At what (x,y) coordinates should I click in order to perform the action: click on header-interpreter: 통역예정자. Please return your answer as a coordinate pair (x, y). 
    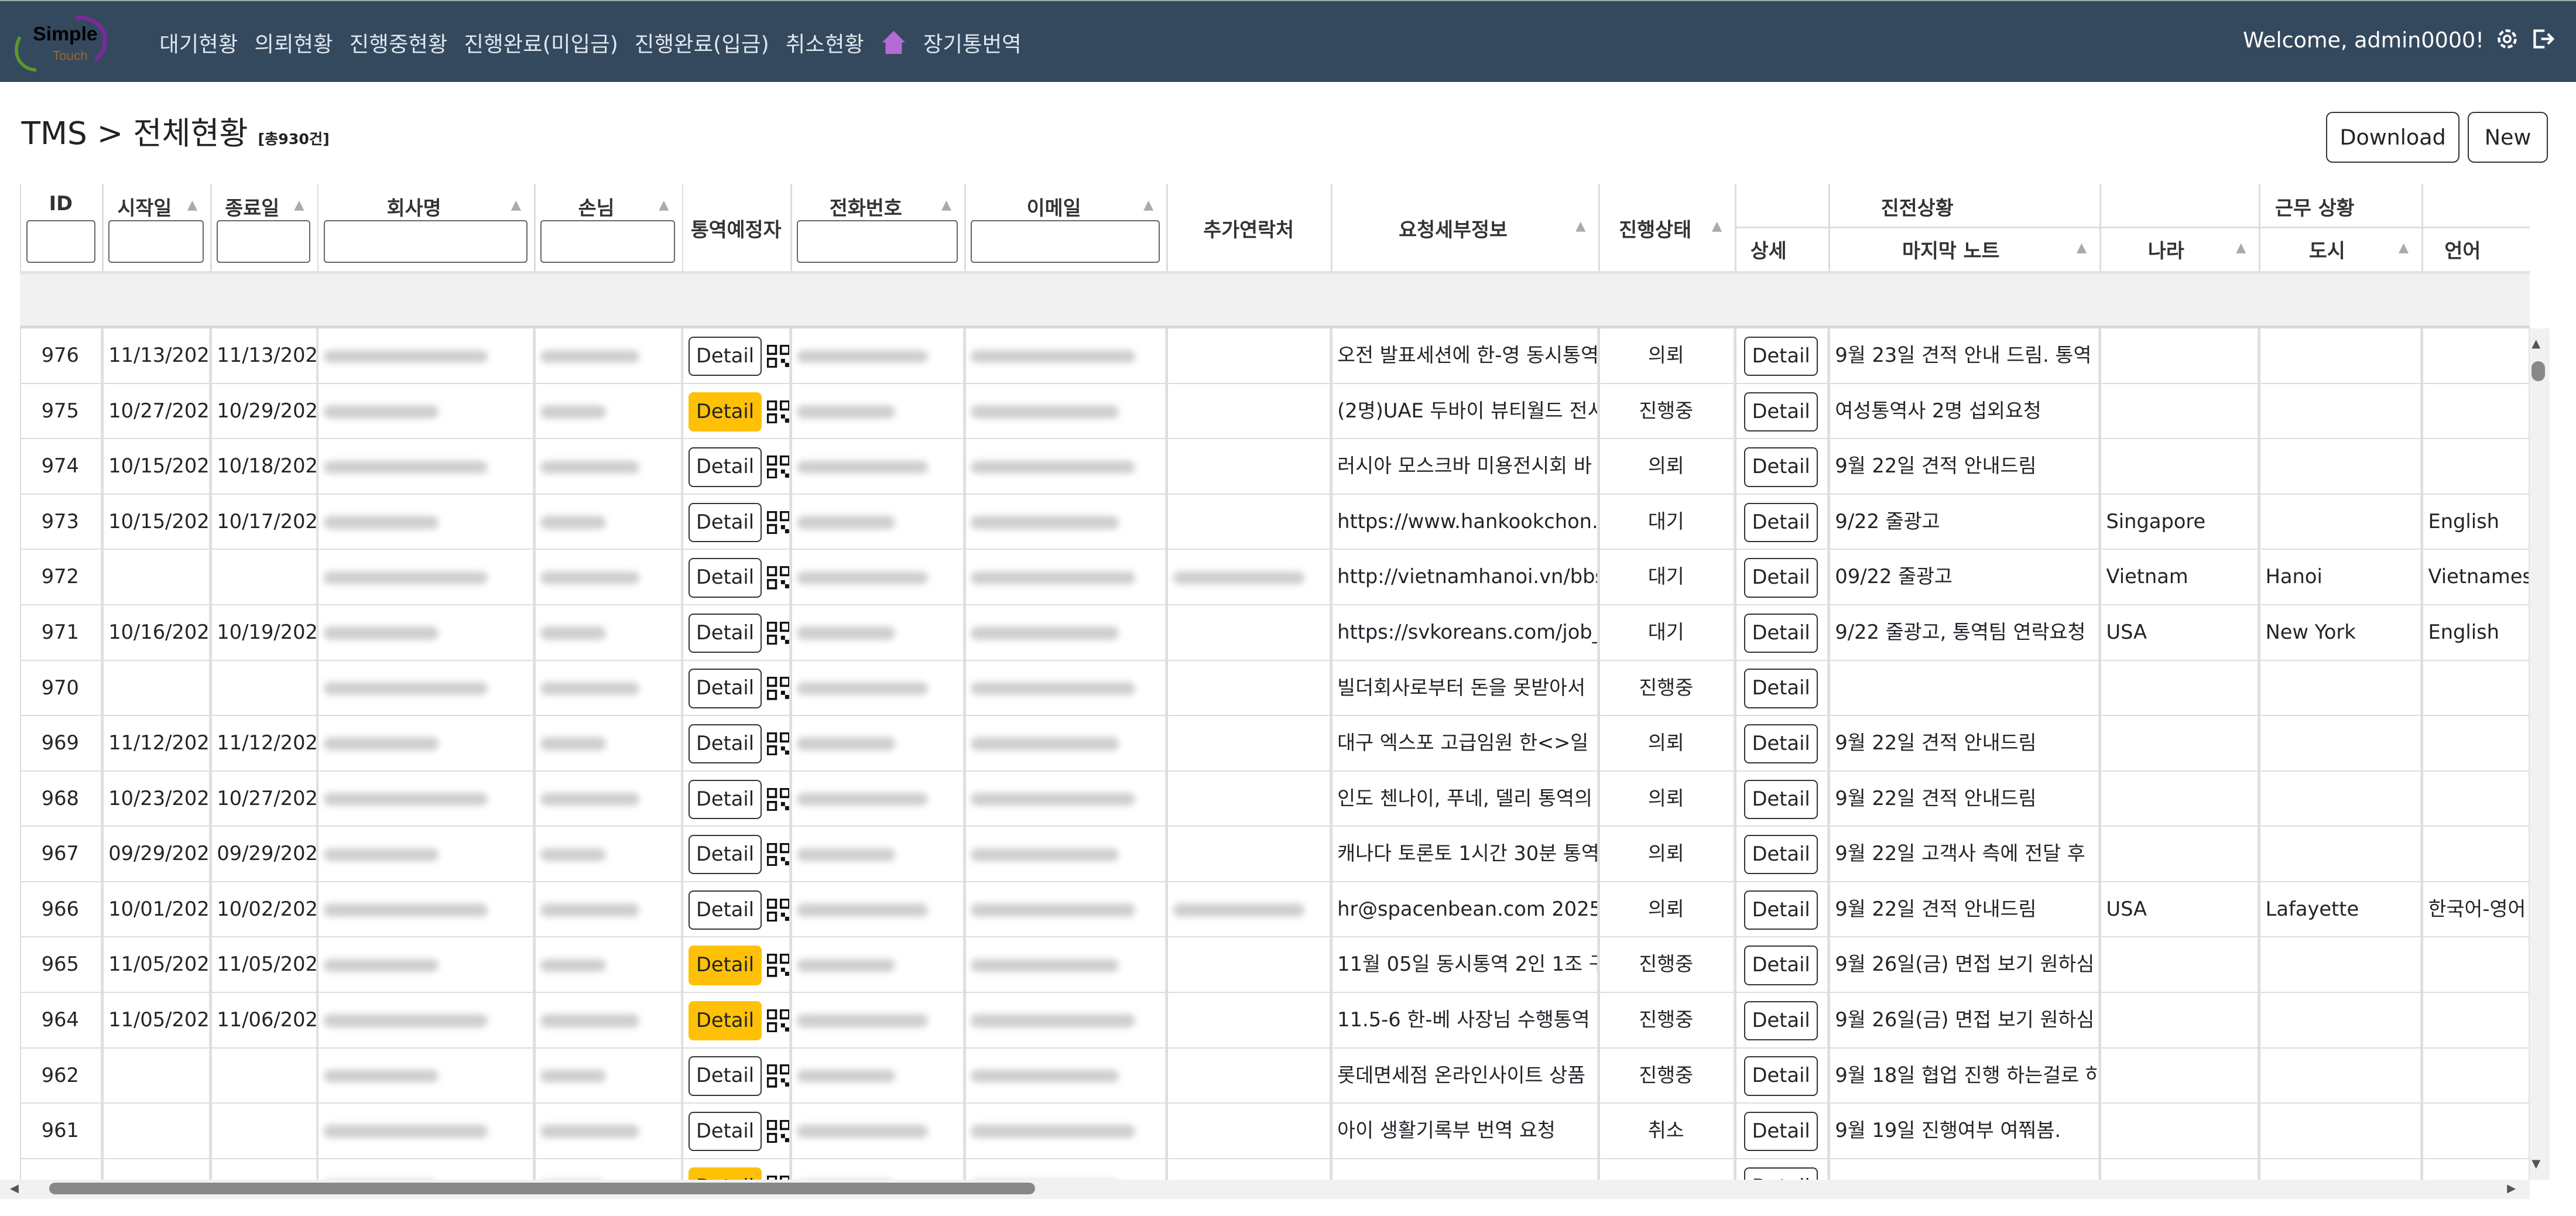
    Looking at the image, I should click on (736, 230).